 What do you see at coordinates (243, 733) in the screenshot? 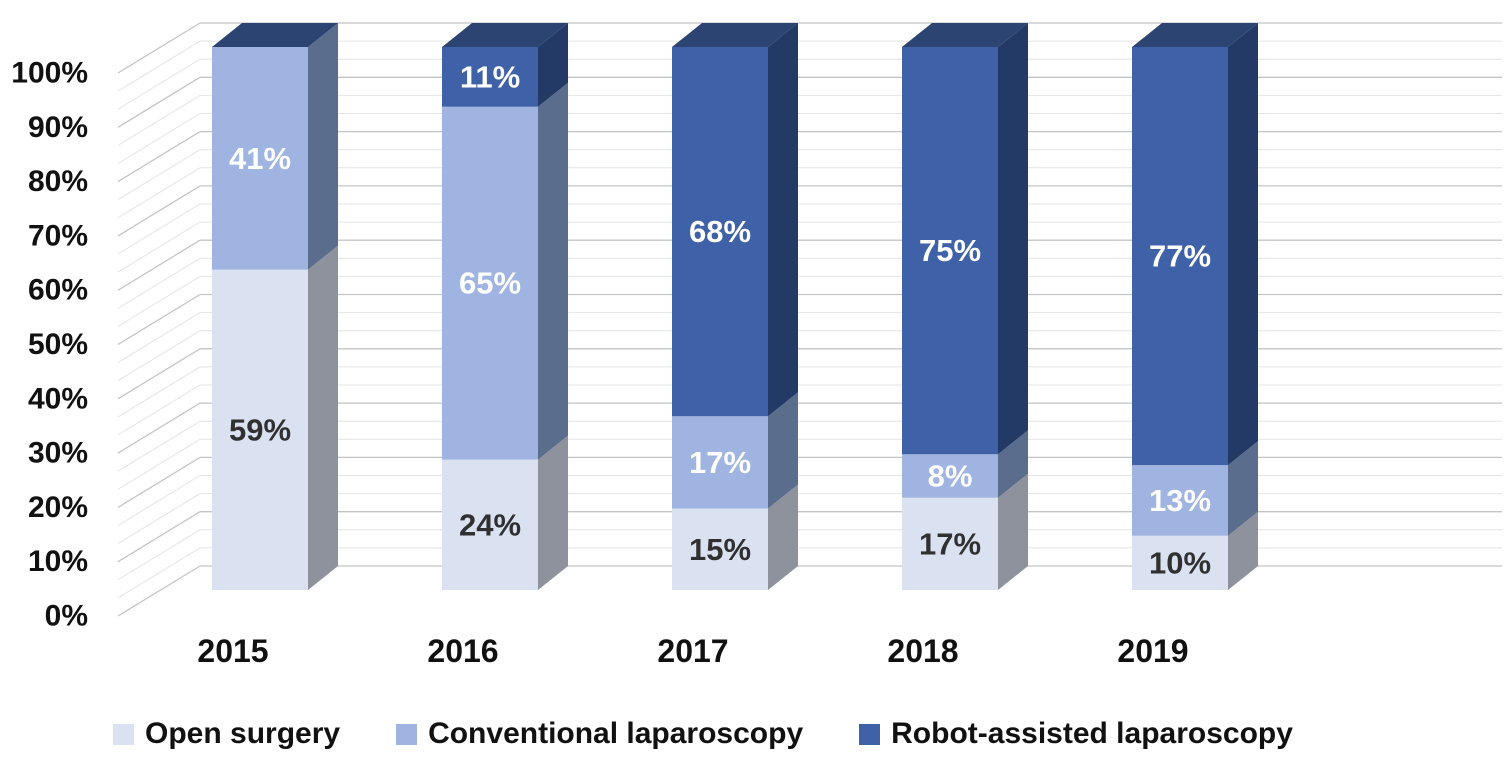
I see `legend-label-open-surgery: Open surgery` at bounding box center [243, 733].